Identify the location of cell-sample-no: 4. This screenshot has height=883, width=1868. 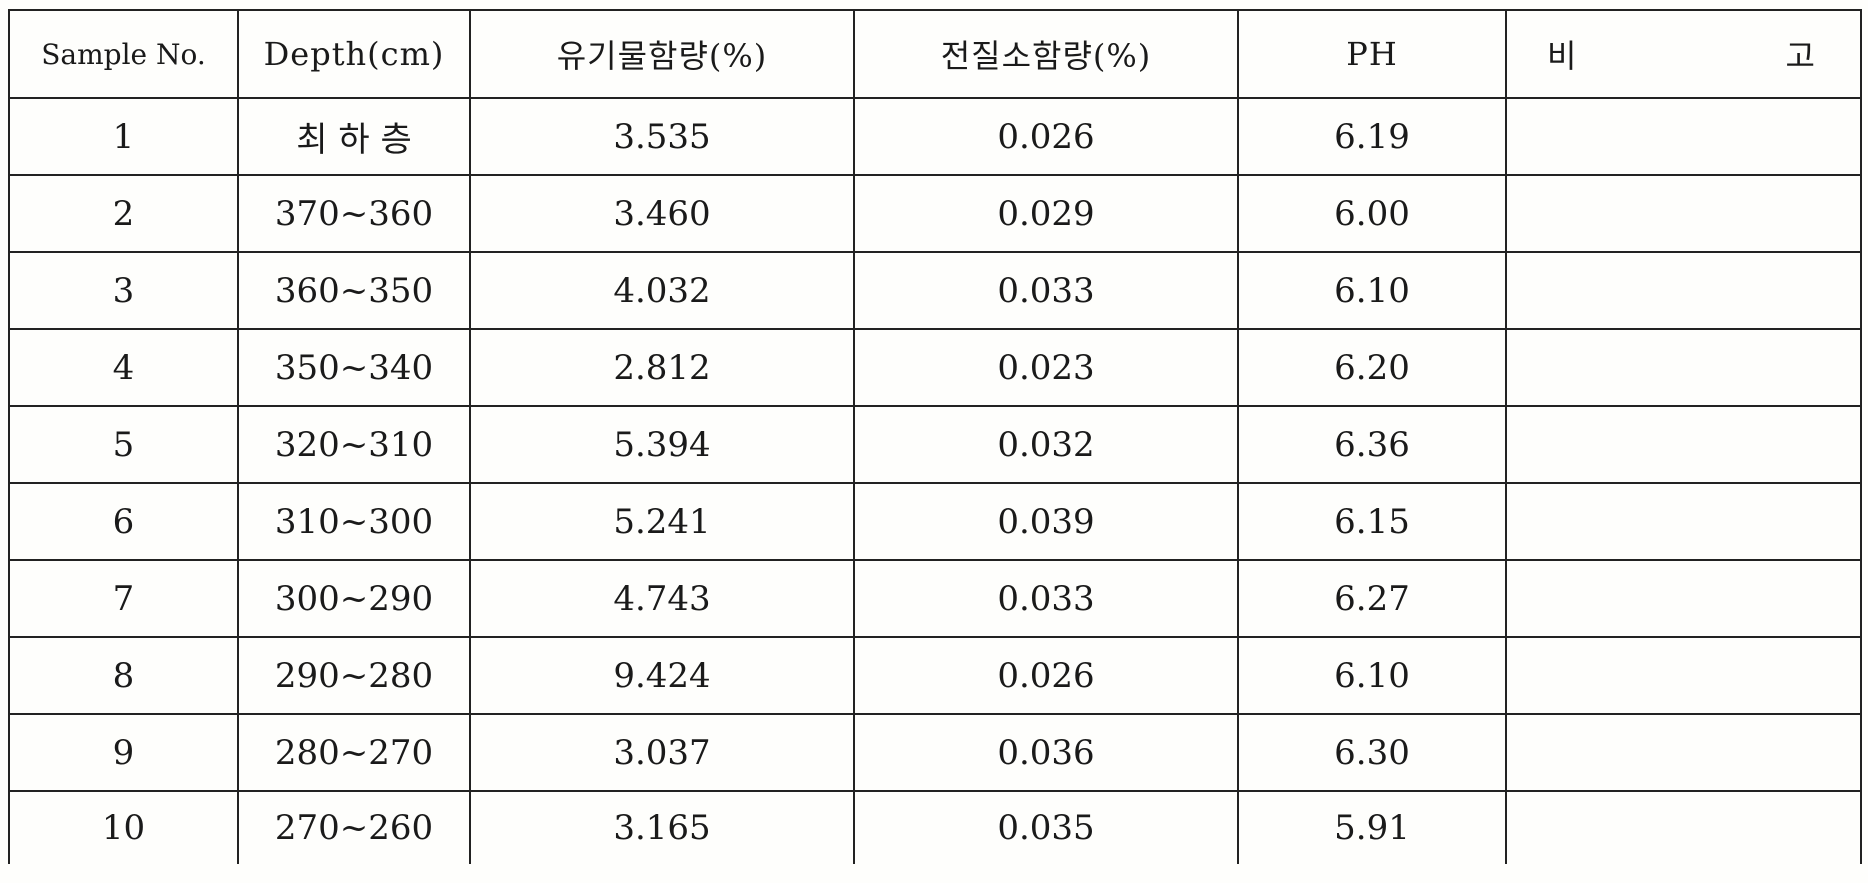
(123, 367).